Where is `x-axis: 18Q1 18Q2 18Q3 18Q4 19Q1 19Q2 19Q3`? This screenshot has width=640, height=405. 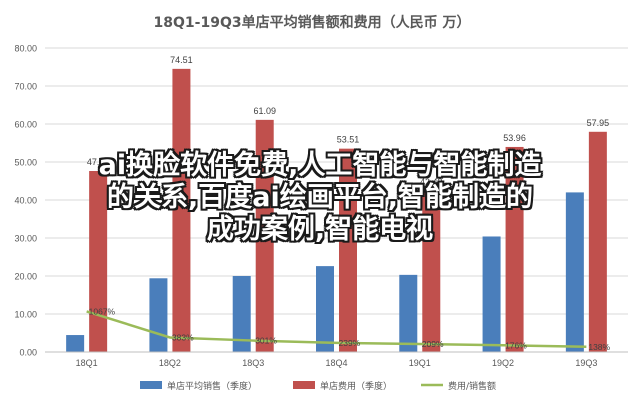 x-axis: 18Q1 18Q2 18Q3 18Q4 19Q1 19Q2 19Q3 is located at coordinates (336, 359).